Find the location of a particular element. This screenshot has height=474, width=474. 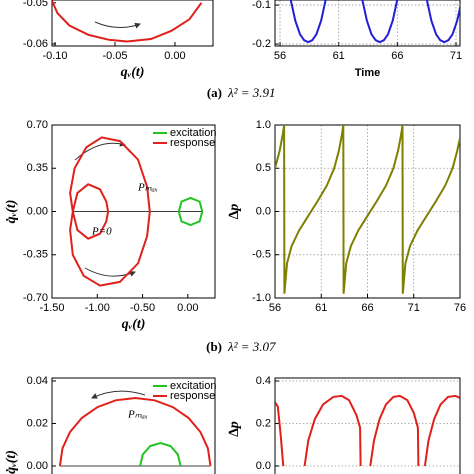

y-tick-label: 0.02 is located at coordinates (37, 423).